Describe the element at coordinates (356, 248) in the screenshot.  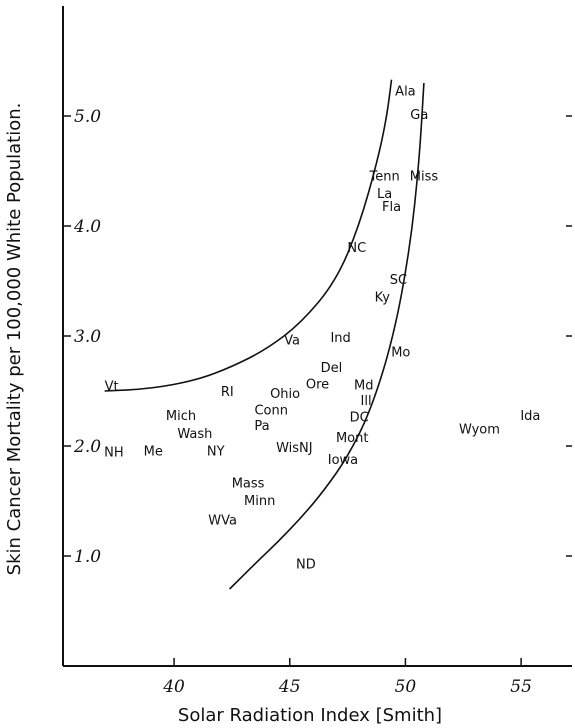
I see `point-nc: NC` at that location.